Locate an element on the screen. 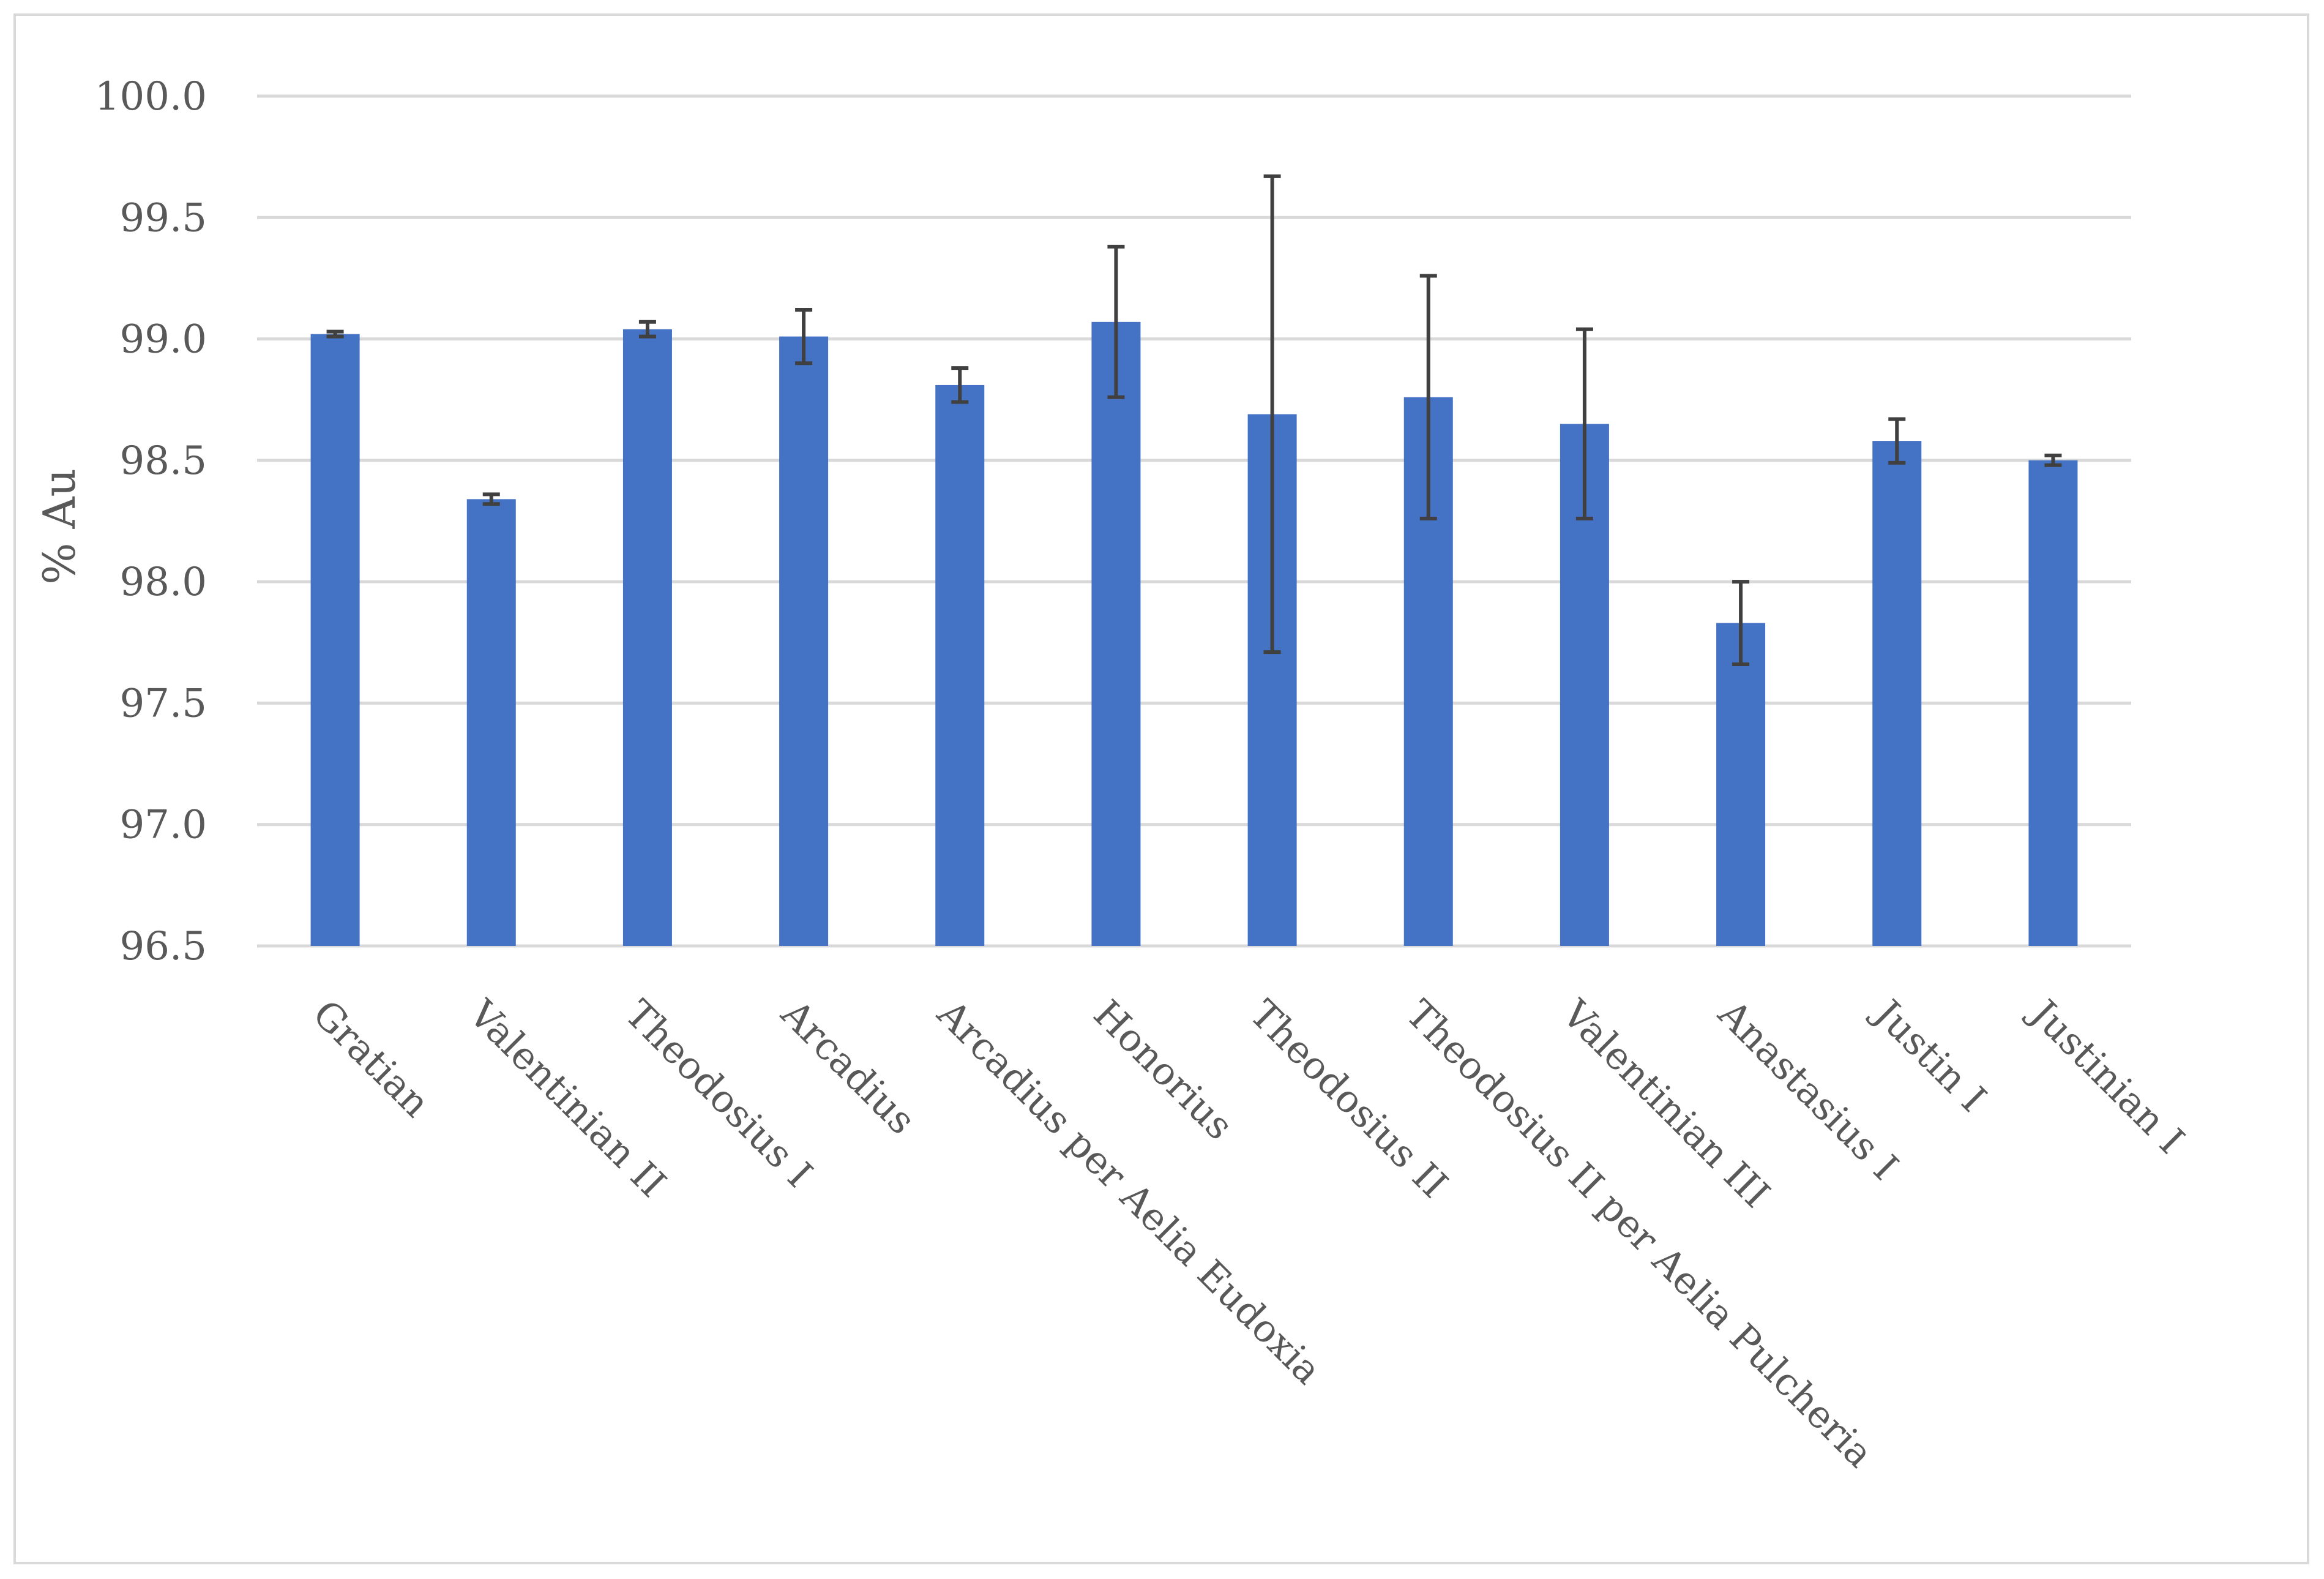  y-tick-label: 99.5 is located at coordinates (163, 218).